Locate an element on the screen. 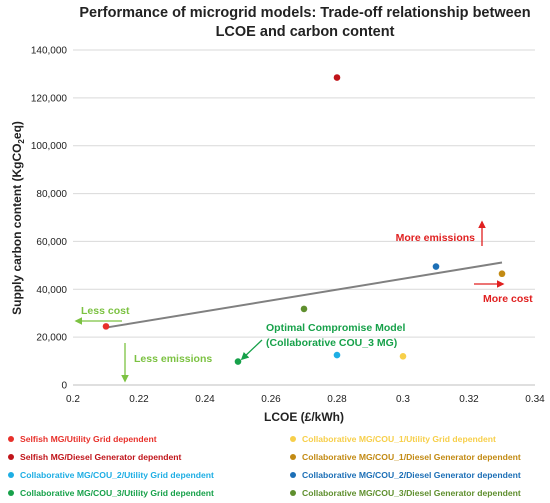 This screenshot has height=503, width=550. y-tick-label: 100,000 is located at coordinates (49, 146).